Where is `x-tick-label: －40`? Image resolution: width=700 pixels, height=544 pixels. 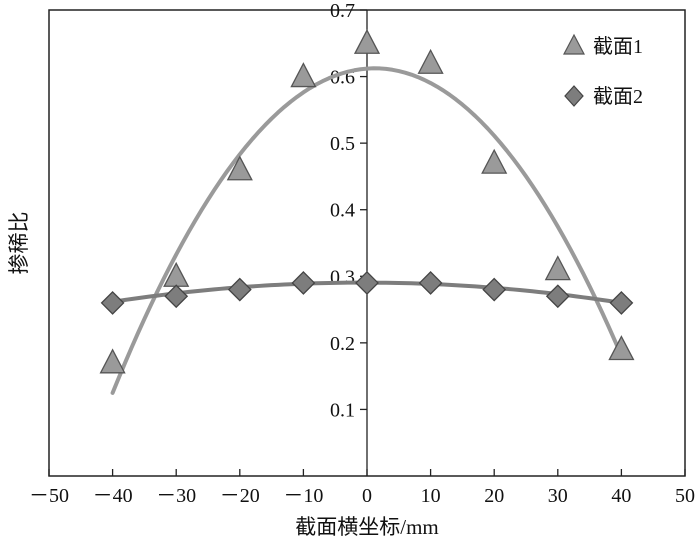 x-tick-label: －40 is located at coordinates (113, 496).